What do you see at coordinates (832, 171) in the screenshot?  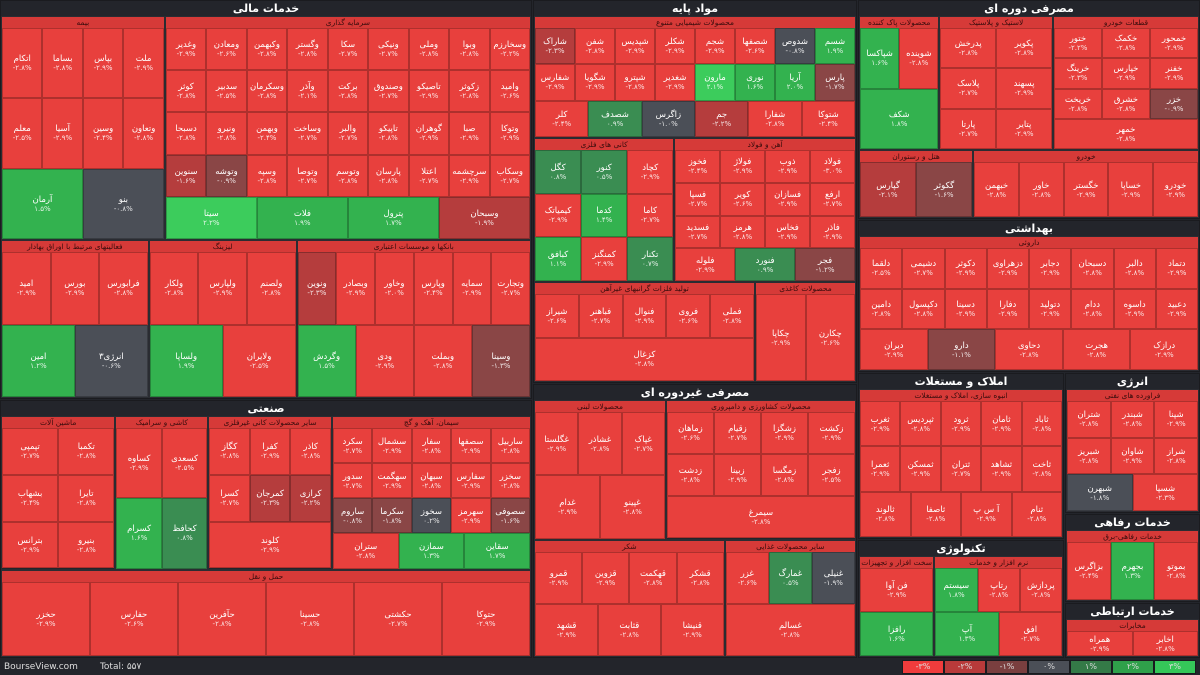 I see `change: -۳.۰%` at bounding box center [832, 171].